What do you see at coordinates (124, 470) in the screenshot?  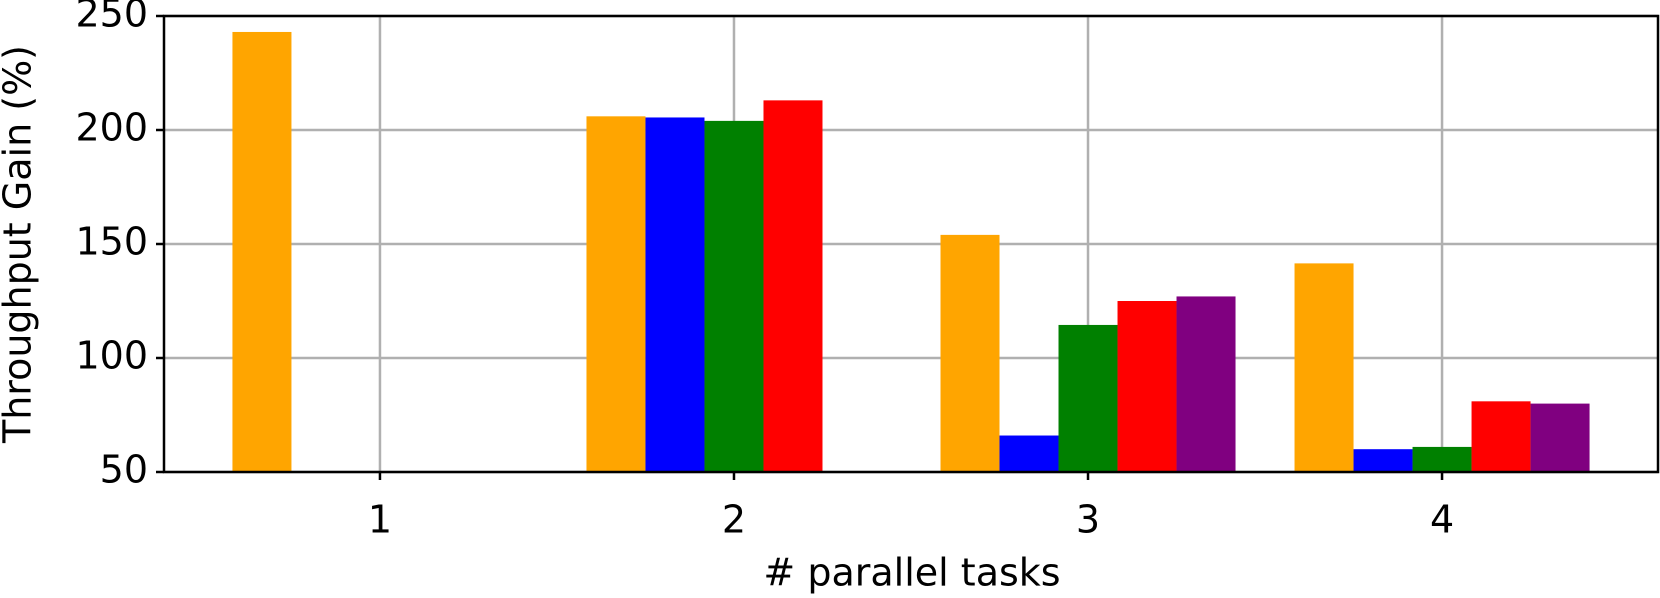 I see `y-tick-label: 50` at bounding box center [124, 470].